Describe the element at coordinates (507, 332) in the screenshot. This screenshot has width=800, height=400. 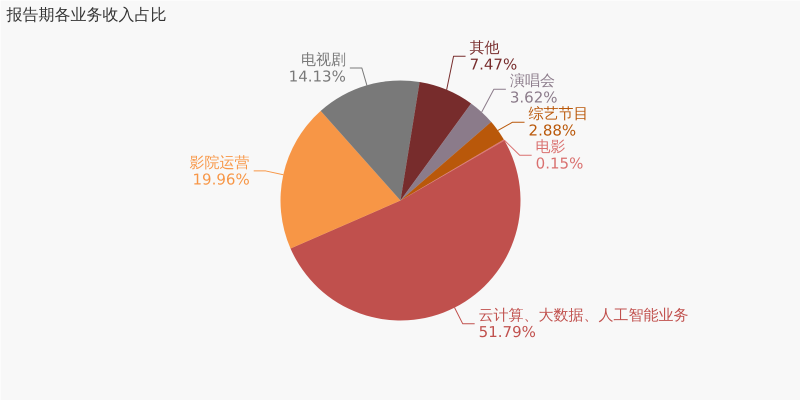
I see `data-label: 51.79%` at that location.